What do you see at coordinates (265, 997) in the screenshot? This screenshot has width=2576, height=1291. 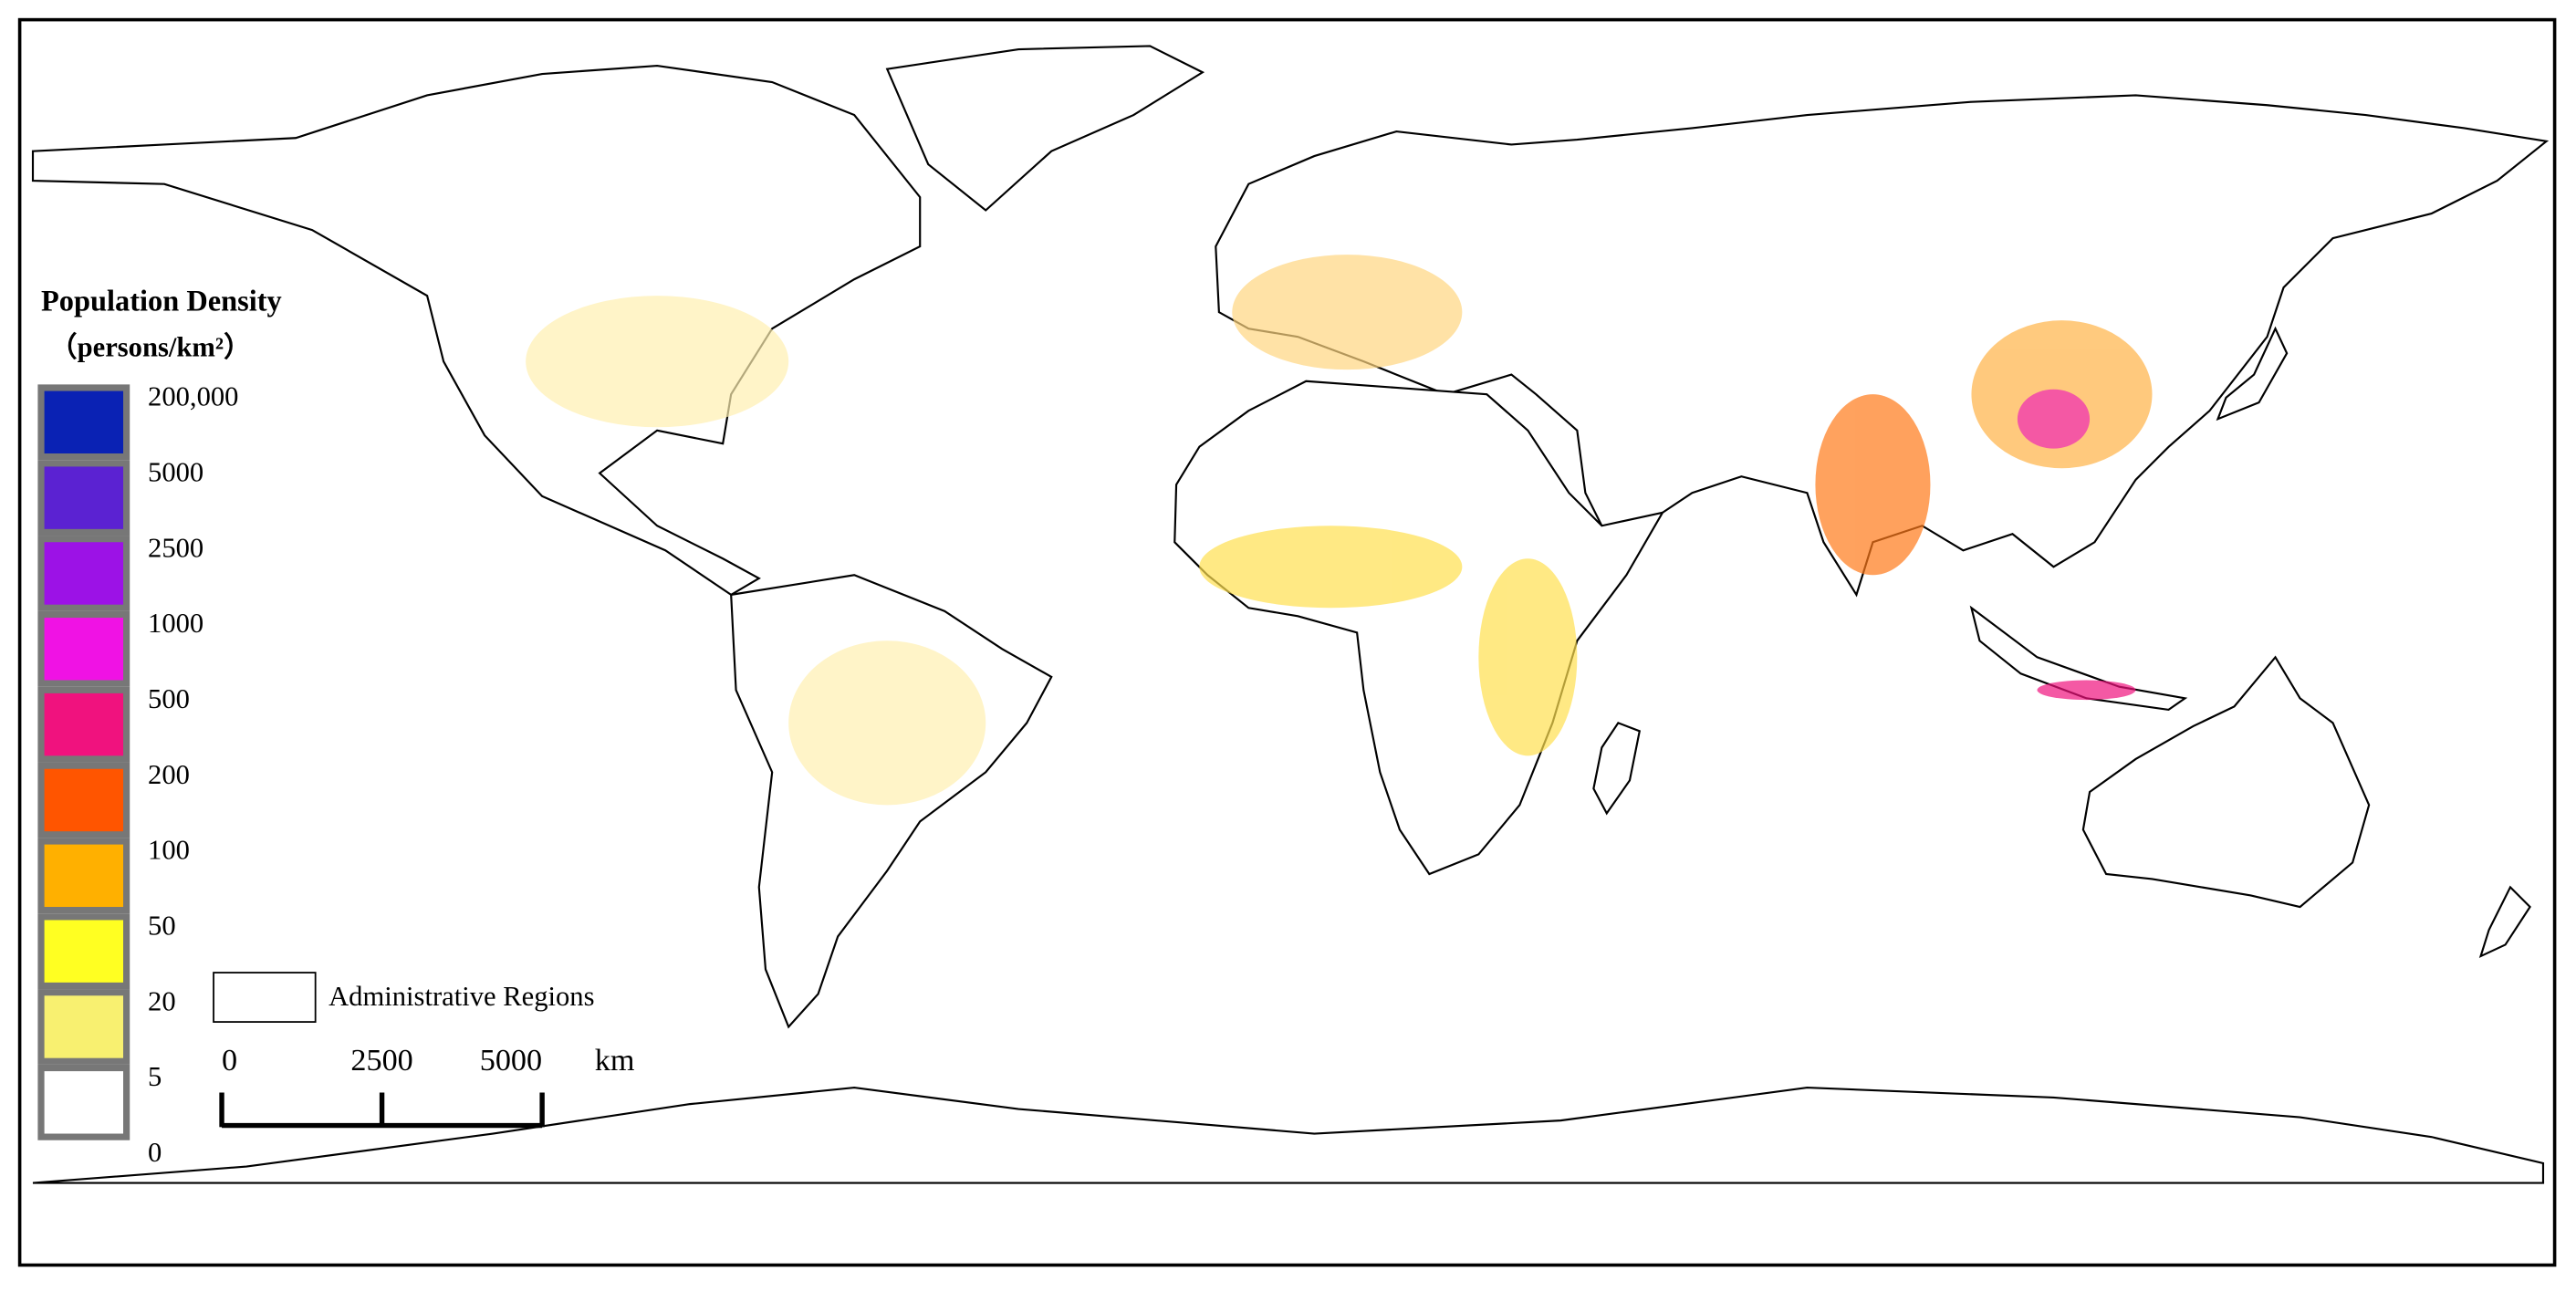 I see `admin-swatch` at bounding box center [265, 997].